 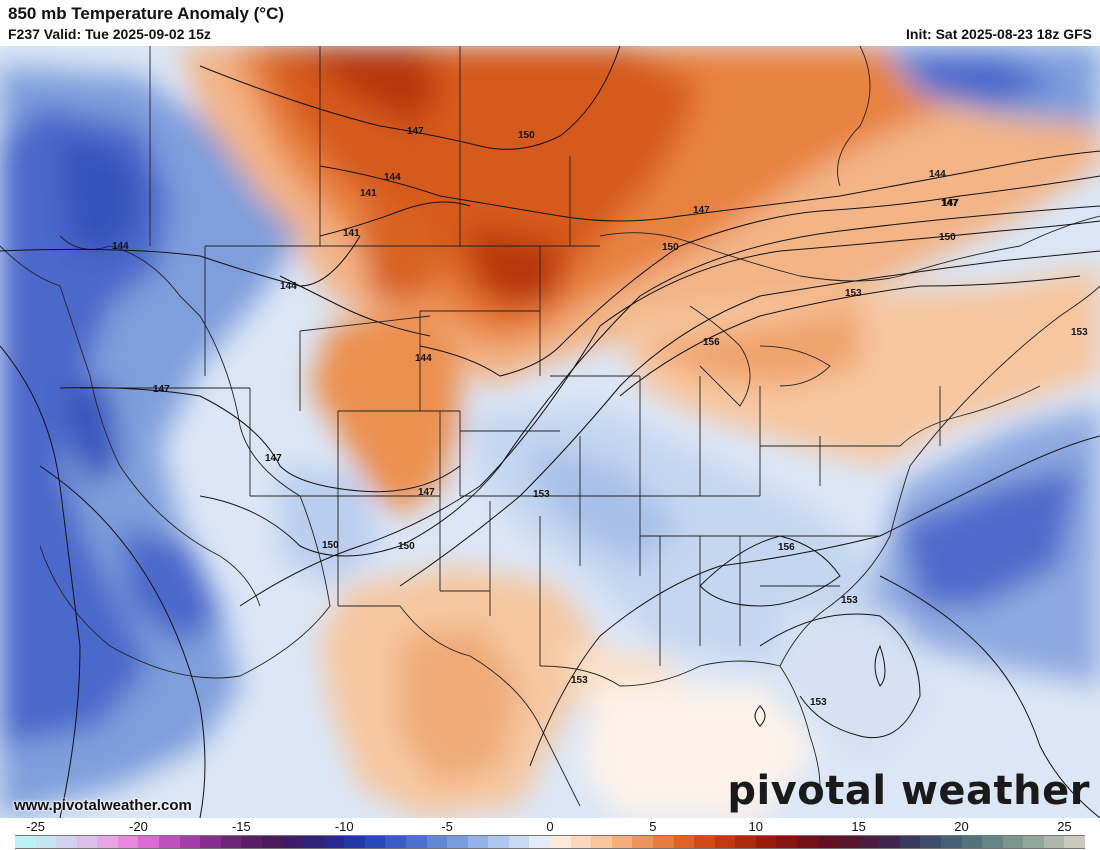 What do you see at coordinates (786, 547) in the screenshot?
I see `contour-label: 156` at bounding box center [786, 547].